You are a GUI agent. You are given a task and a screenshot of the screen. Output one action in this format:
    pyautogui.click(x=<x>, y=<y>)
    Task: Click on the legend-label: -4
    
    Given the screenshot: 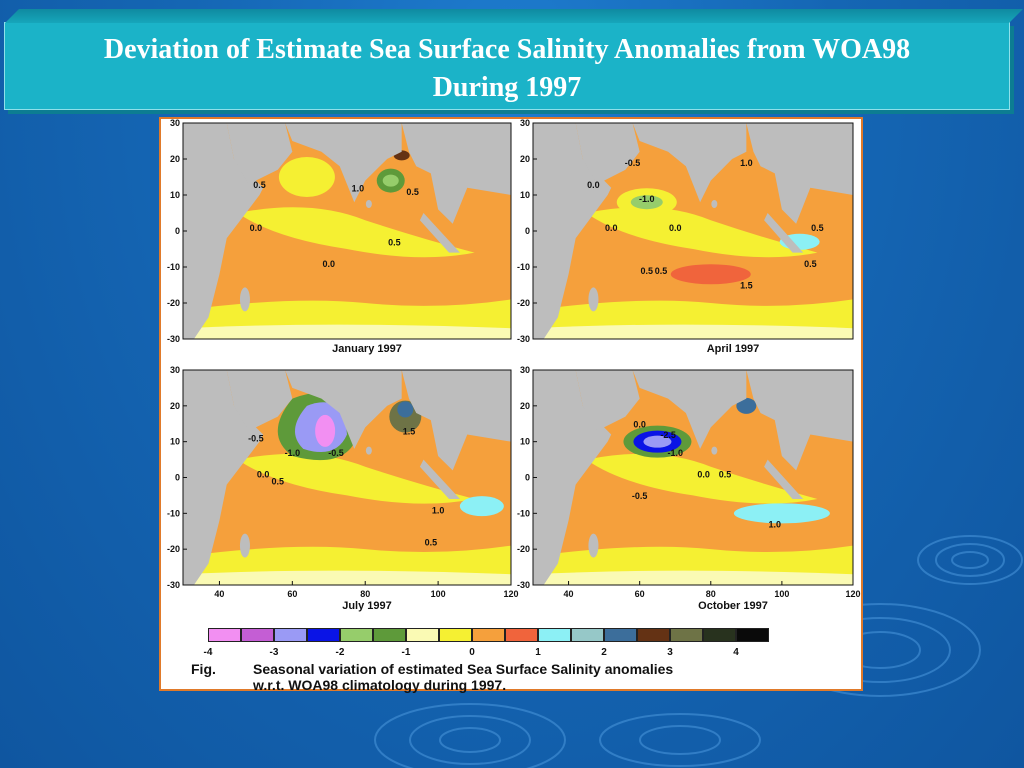 What is the action you would take?
    pyautogui.click(x=208, y=652)
    